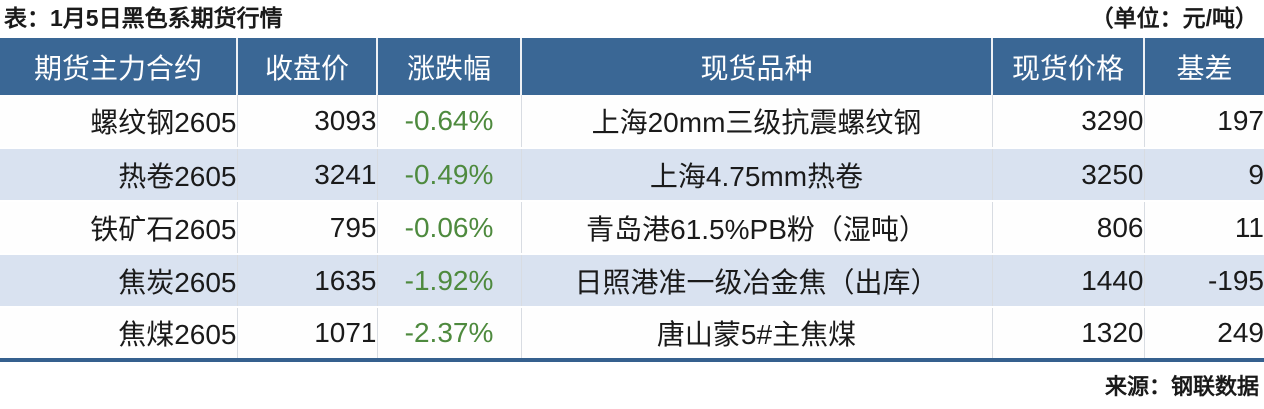  I want to click on cell-spot: 上海4.75mm热卷, so click(756, 175).